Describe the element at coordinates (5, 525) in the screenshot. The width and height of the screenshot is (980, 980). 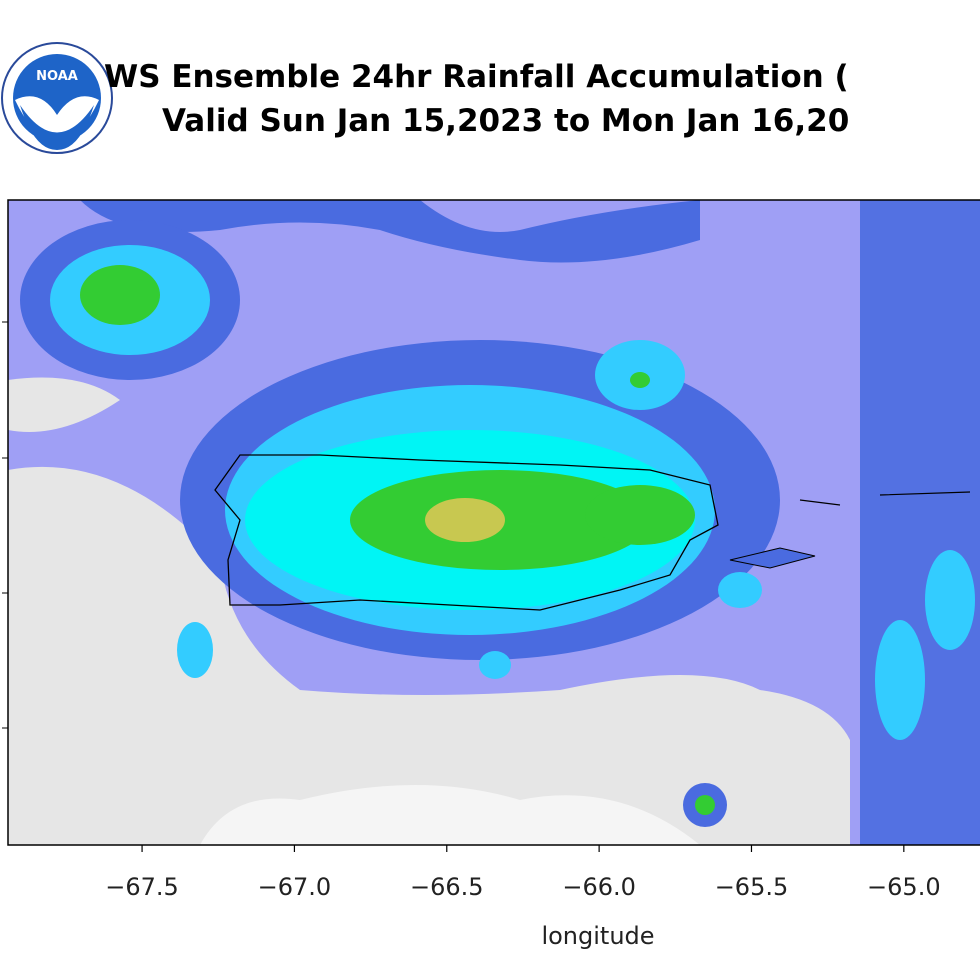
I see `y-axis-ticks` at that location.